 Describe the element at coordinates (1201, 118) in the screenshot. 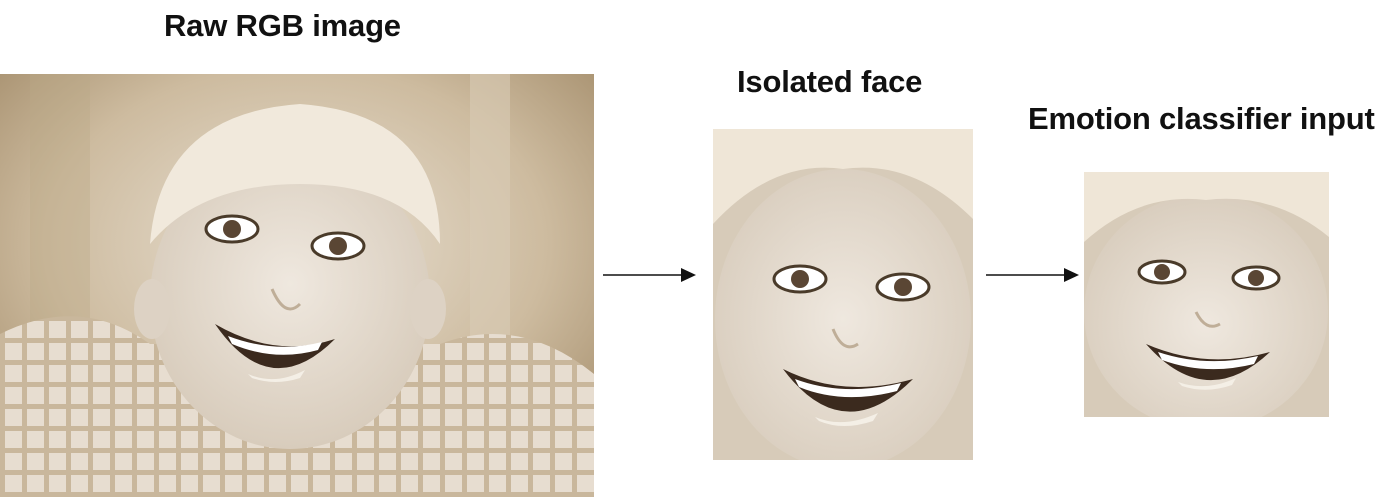

I see `stage-label-classifier: Emotion classifier input` at that location.